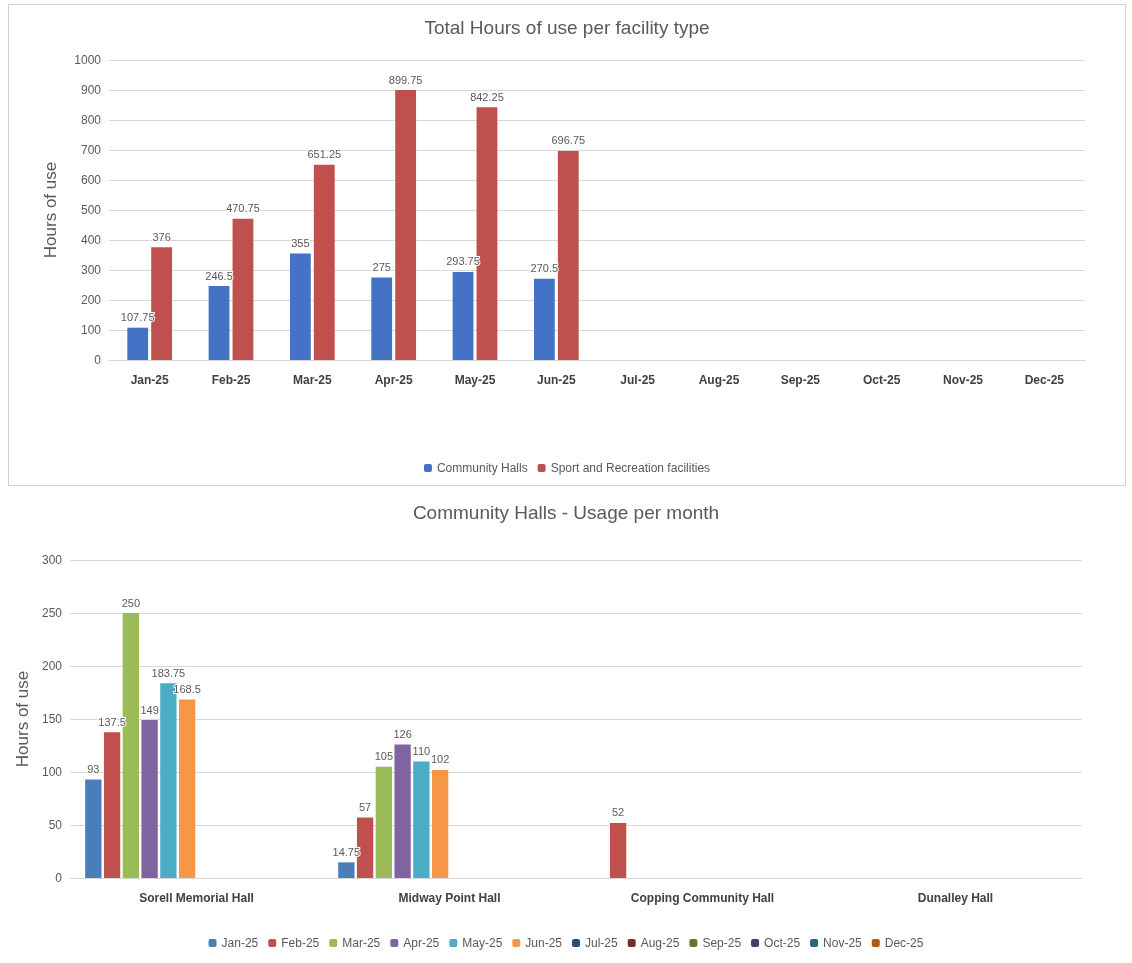 The width and height of the screenshot is (1132, 963). Describe the element at coordinates (782, 943) in the screenshot. I see `legend-label: Oct-25` at that location.